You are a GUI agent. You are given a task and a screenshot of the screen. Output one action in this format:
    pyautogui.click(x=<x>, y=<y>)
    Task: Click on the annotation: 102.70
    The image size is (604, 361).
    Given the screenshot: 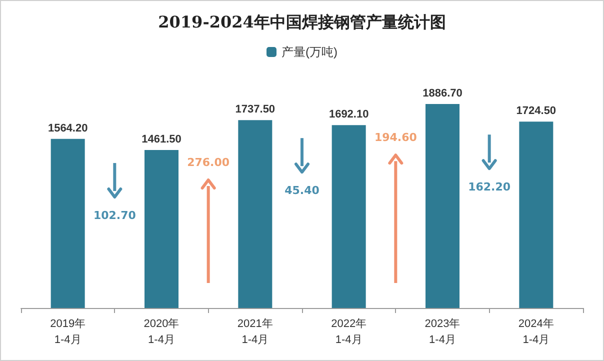 What is the action you would take?
    pyautogui.click(x=114, y=215)
    